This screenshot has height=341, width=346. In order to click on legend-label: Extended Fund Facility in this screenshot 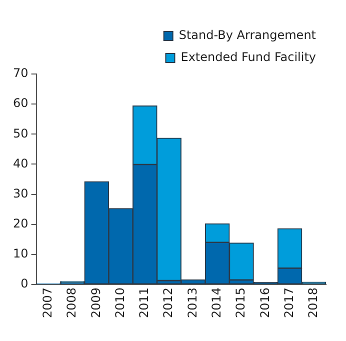, I will do `click(248, 57)`.